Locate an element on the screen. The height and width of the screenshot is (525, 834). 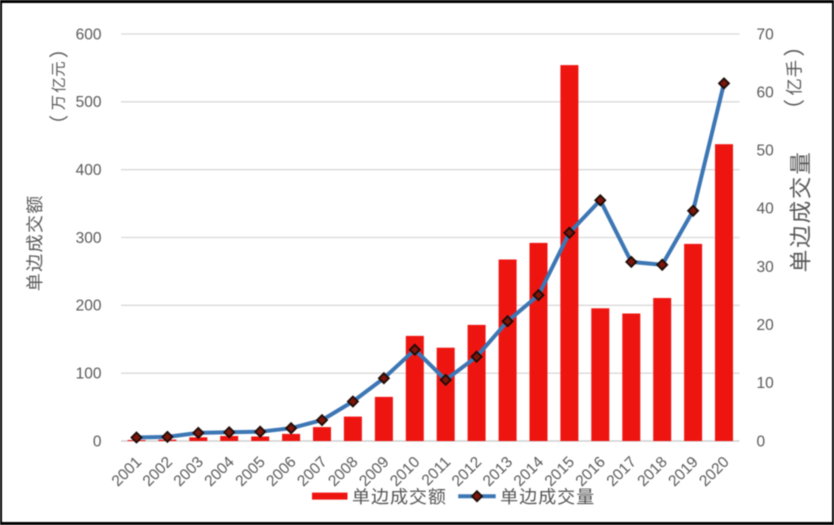
svg-text: 600 is located at coordinates (89, 34).